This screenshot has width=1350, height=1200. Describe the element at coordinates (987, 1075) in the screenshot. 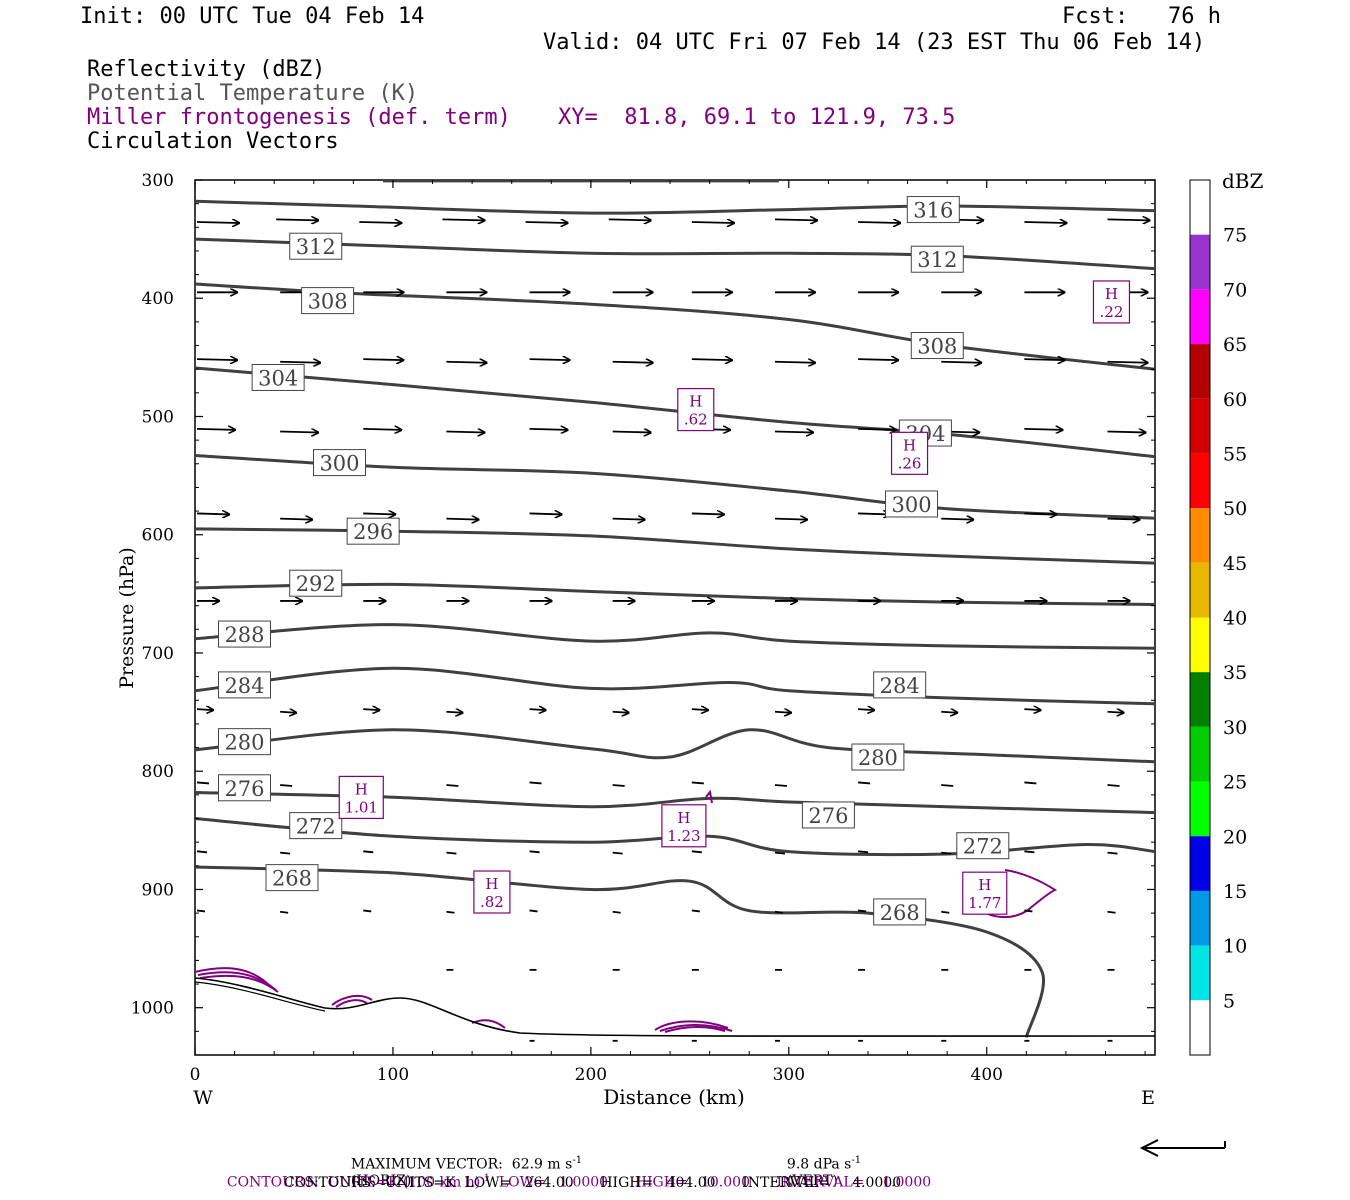

I see `x-tick-label: 400` at that location.